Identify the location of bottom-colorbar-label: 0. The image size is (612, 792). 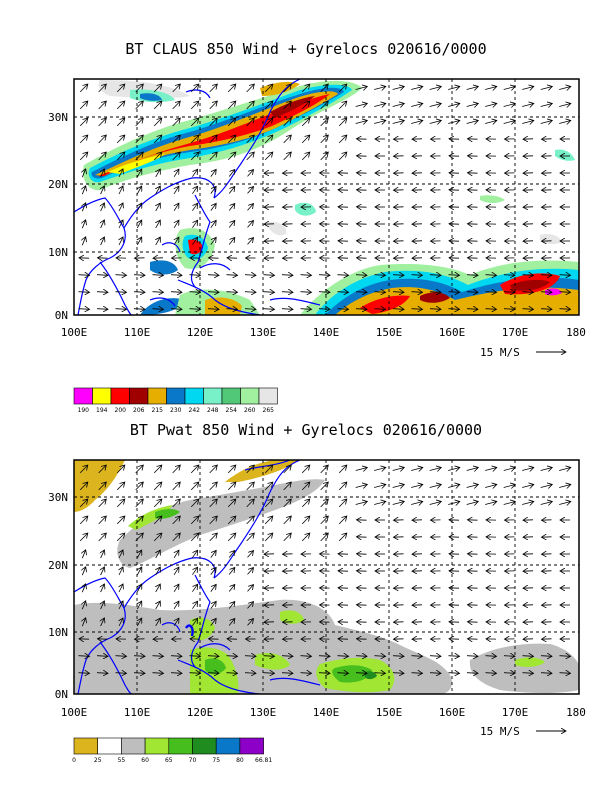
(74, 760).